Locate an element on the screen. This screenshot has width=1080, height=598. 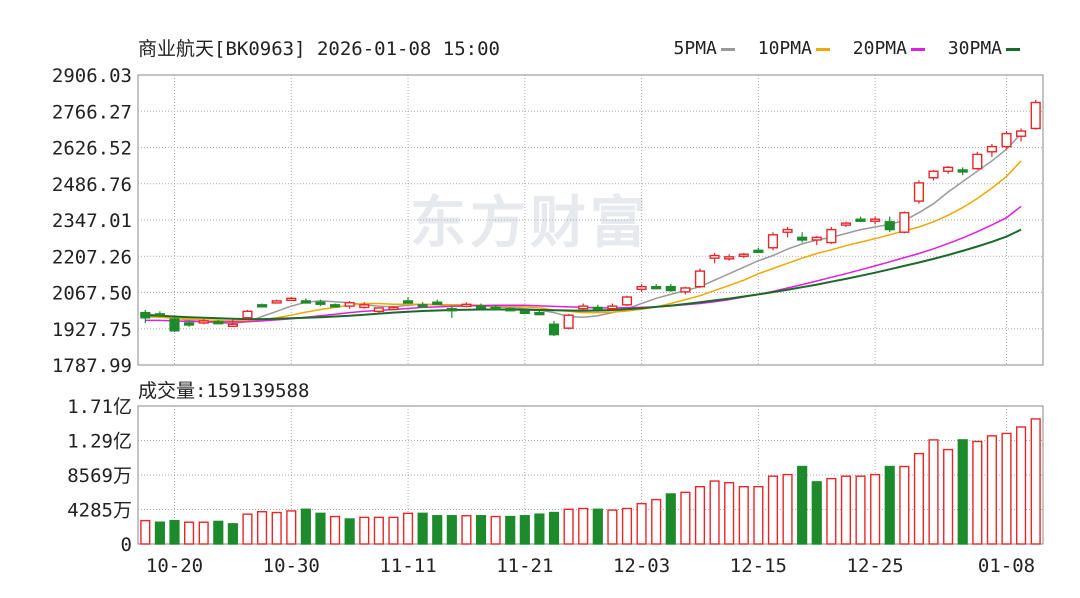
price-y-tick-label: 2906.03 is located at coordinates (92, 76).